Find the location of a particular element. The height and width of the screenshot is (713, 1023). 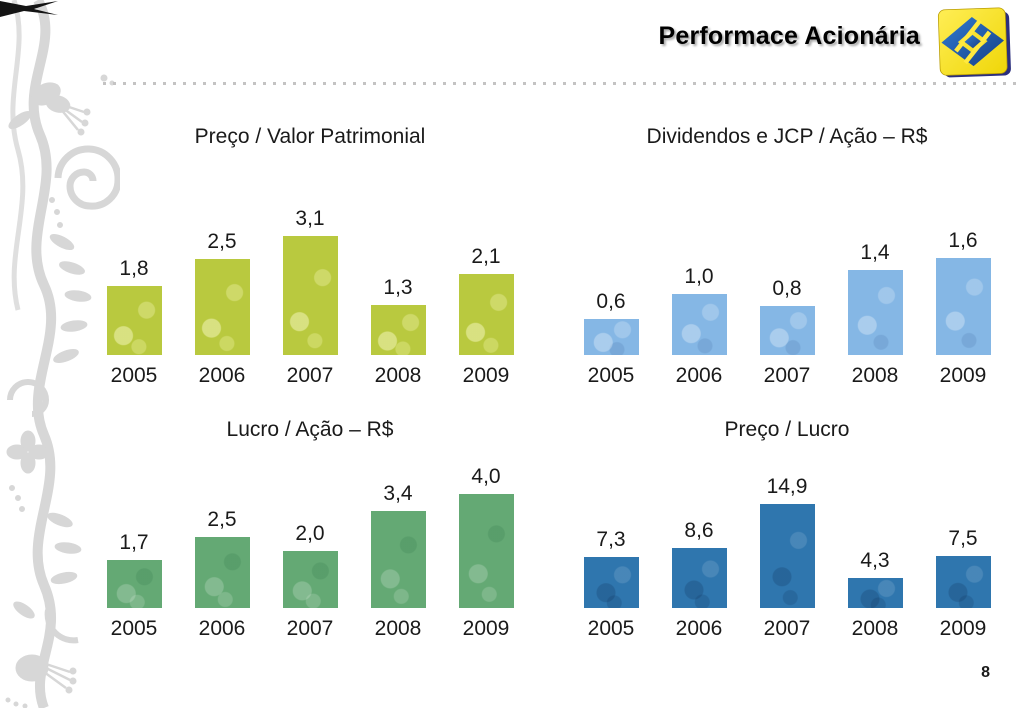

bar-value-label: 1,3 is located at coordinates (398, 287).